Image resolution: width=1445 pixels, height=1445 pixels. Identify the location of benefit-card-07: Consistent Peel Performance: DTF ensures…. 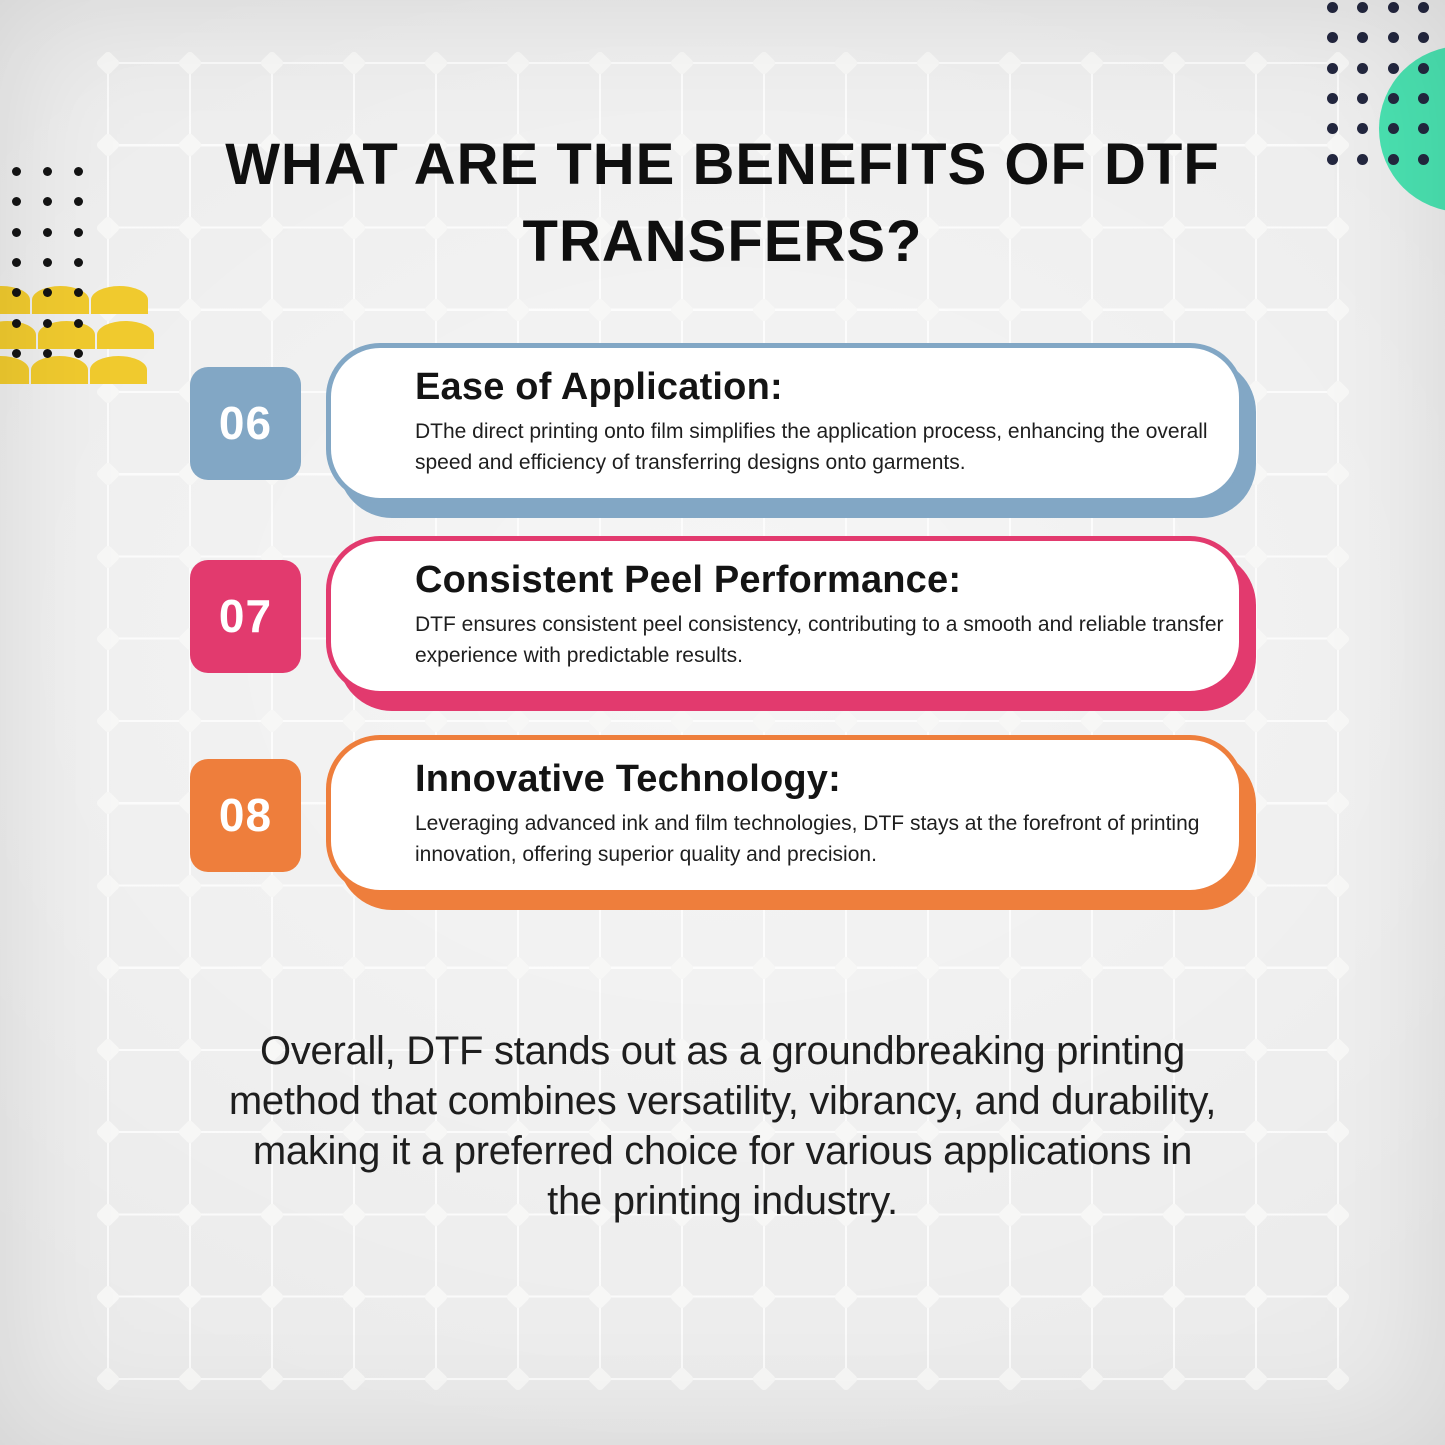
(785, 616).